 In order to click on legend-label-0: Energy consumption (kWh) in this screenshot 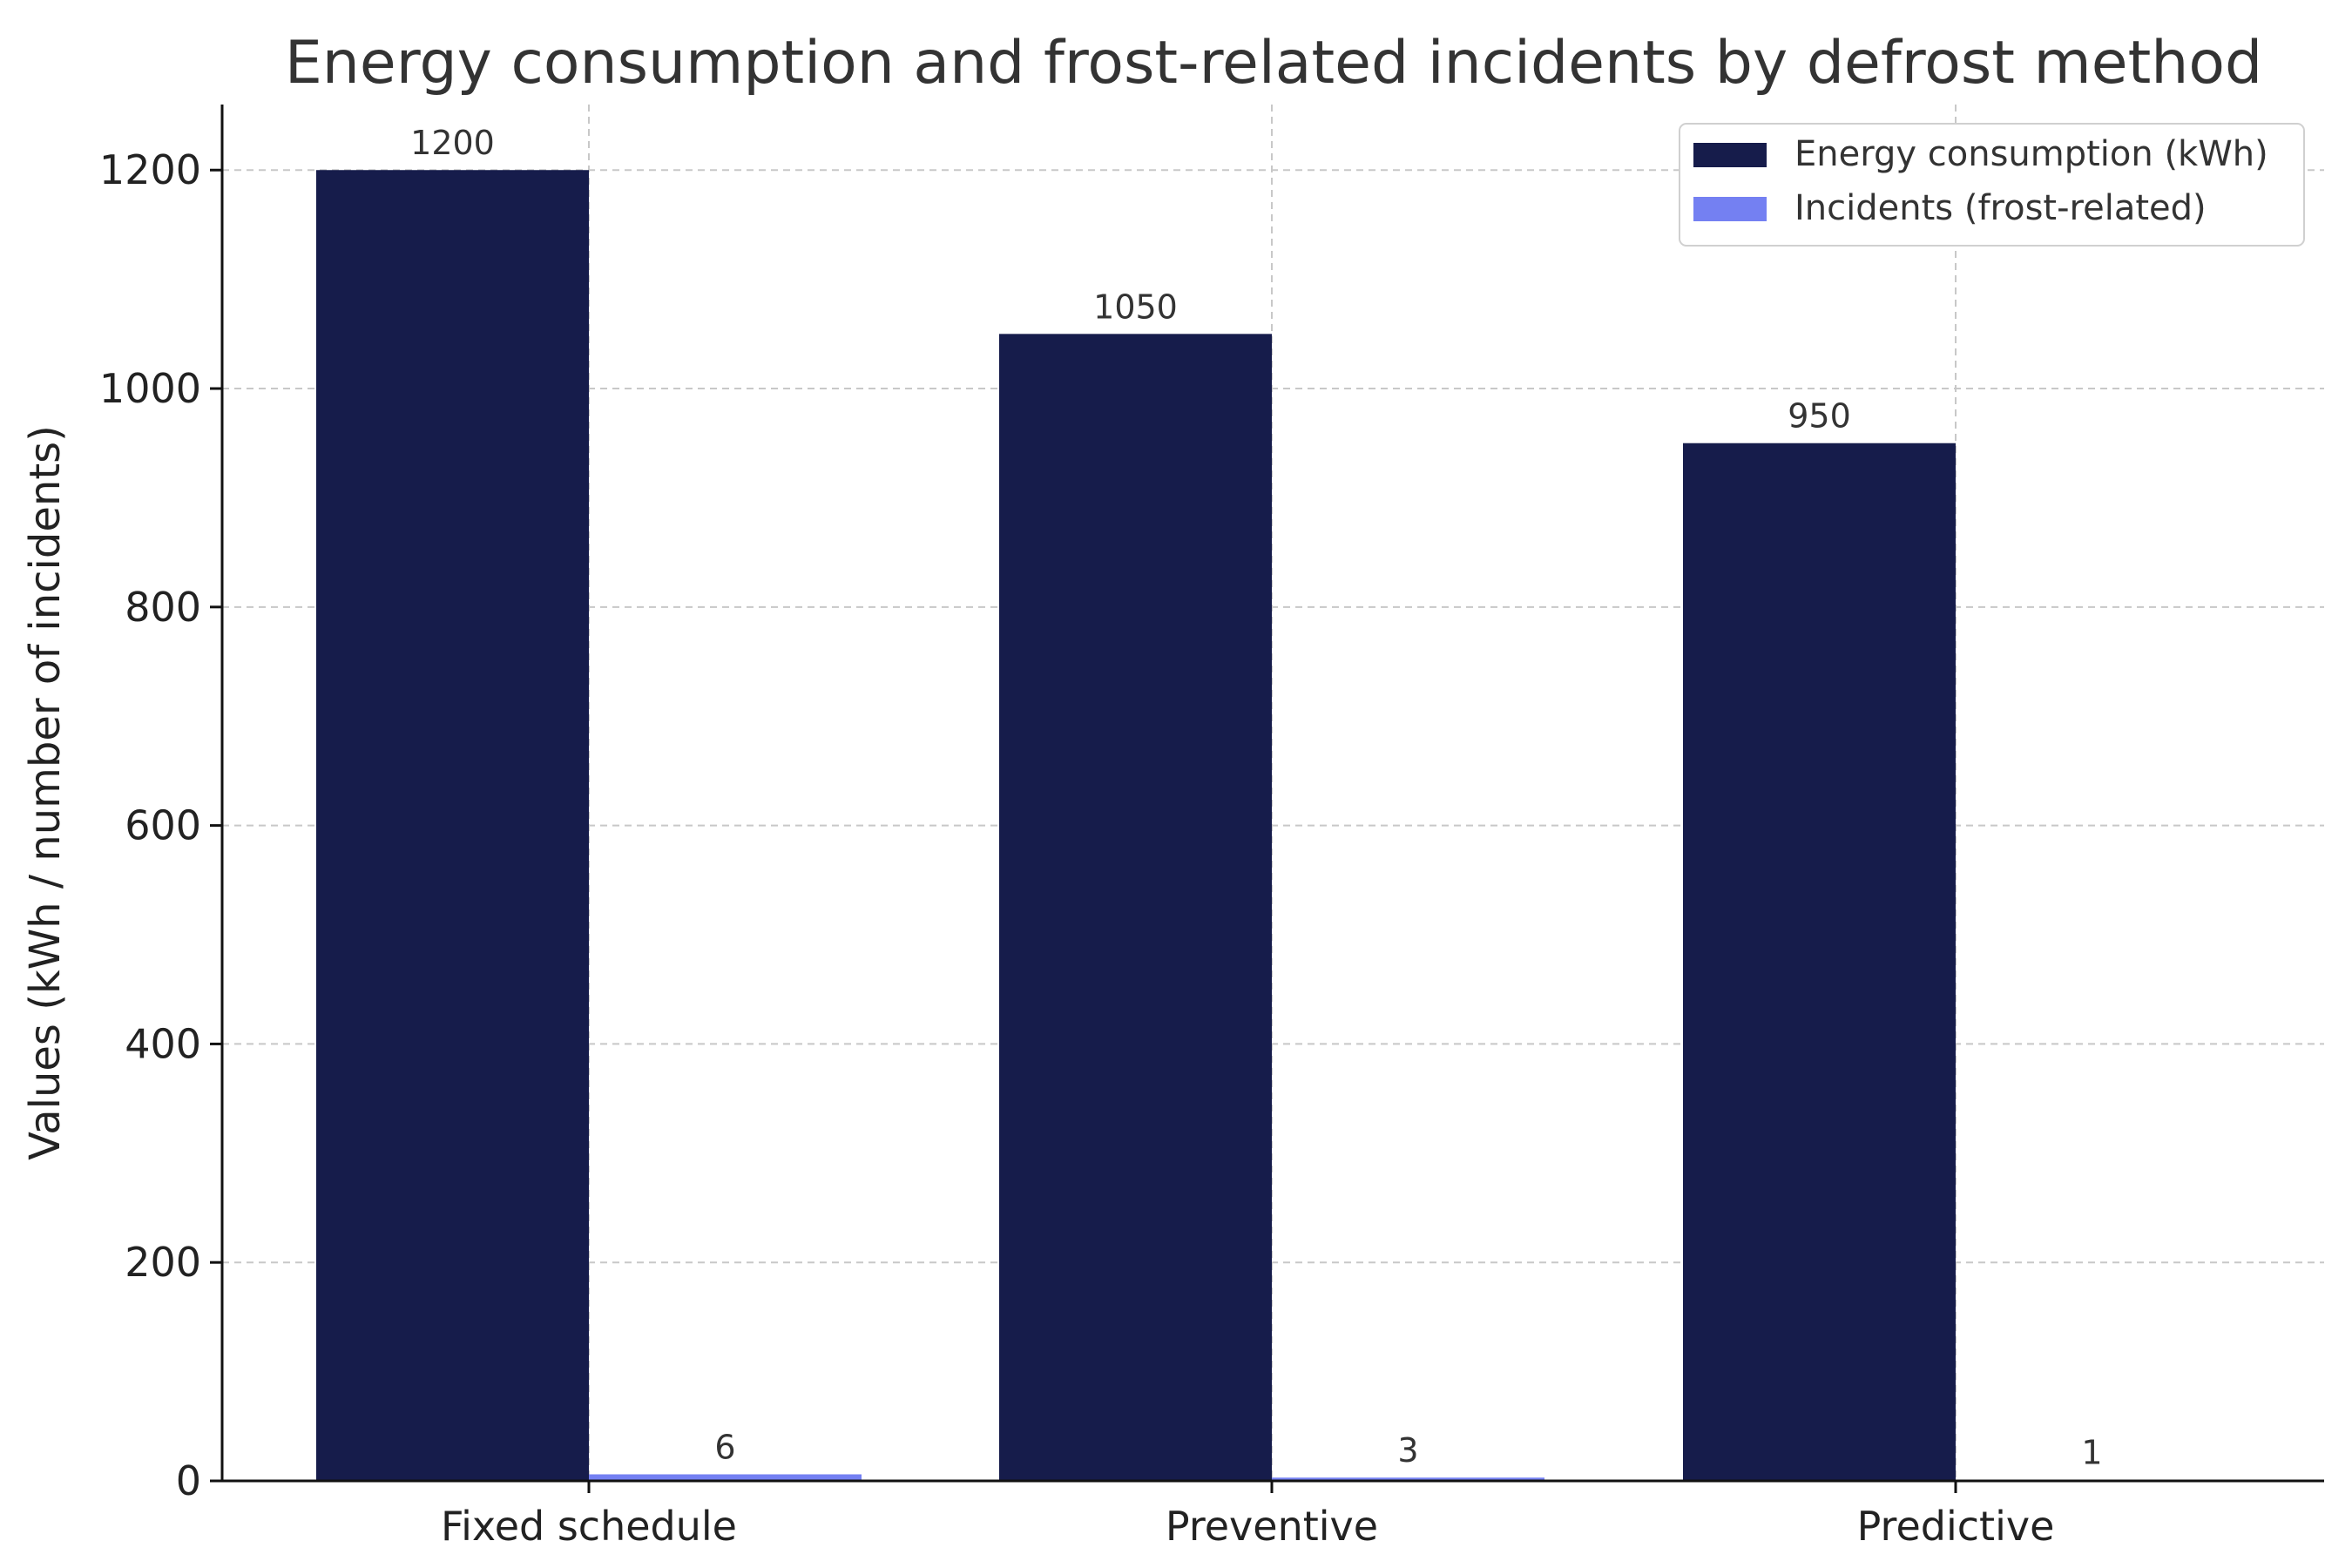, I will do `click(2031, 154)`.